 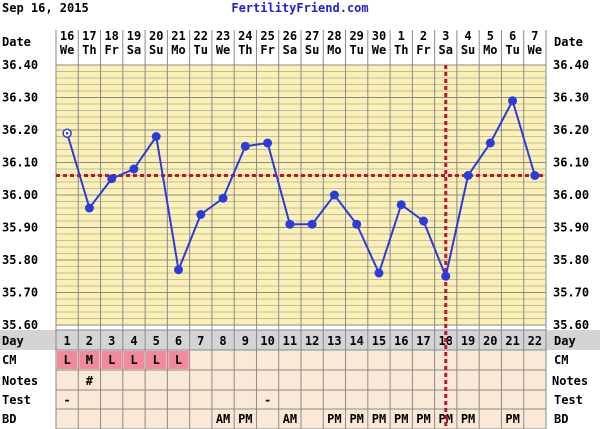 I want to click on x-tick-date: 4, so click(x=467, y=36).